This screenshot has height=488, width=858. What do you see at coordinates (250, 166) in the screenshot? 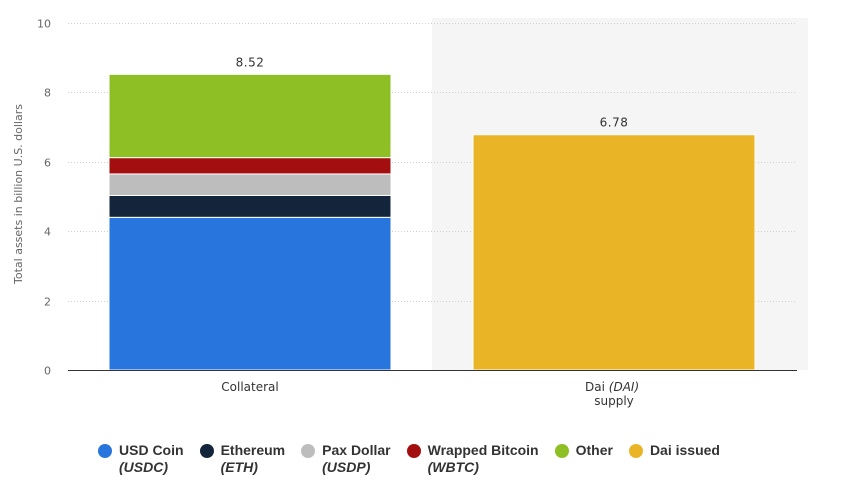
I see `bar-segment-wrapped-bitcoin` at bounding box center [250, 166].